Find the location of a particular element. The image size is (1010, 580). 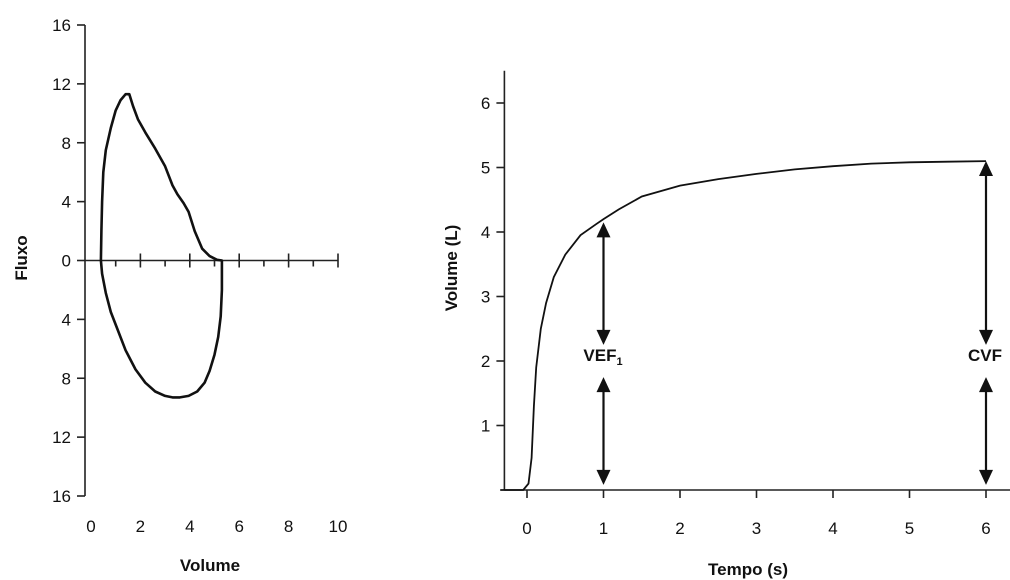

volume-time-y-tick-label: 6 is located at coordinates (485, 103).